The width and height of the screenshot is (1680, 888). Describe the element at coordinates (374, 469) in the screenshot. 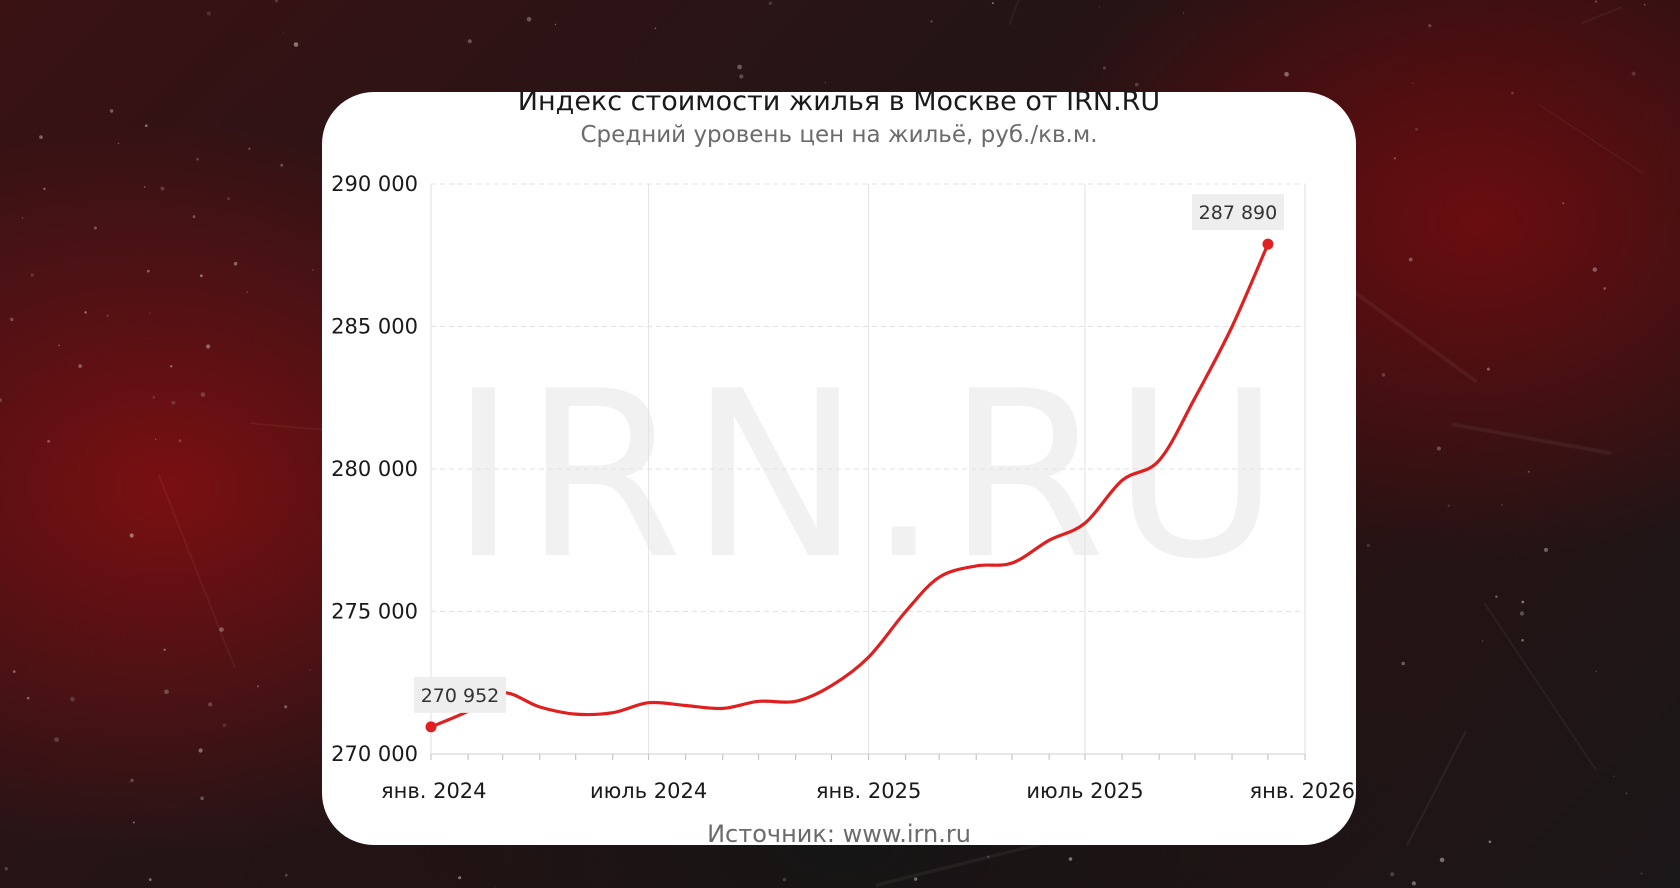

I see `y-tick-label: 280 000` at that location.